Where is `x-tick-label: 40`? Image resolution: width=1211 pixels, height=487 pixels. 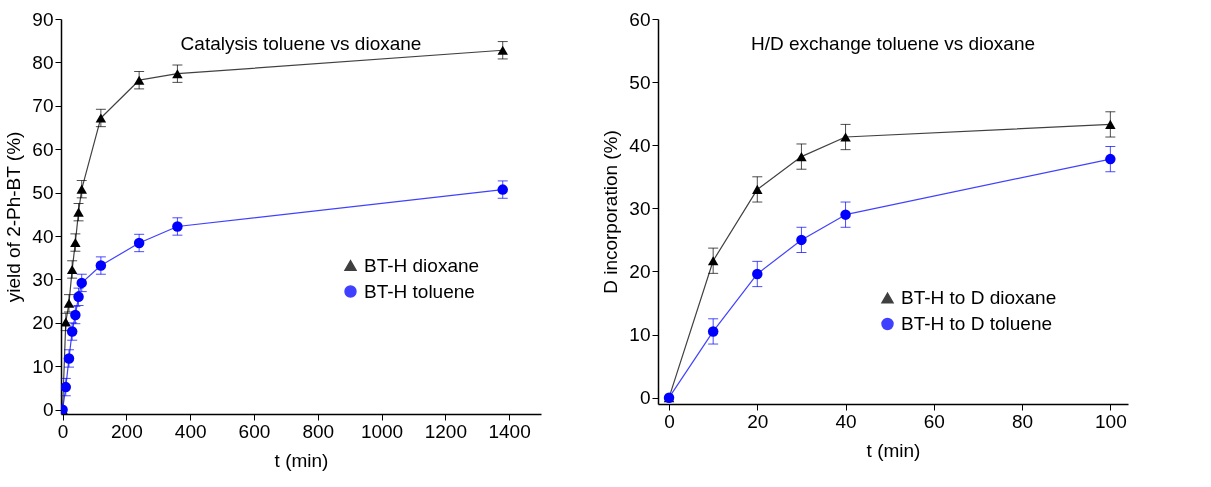
x-tick-label: 40 is located at coordinates (846, 421).